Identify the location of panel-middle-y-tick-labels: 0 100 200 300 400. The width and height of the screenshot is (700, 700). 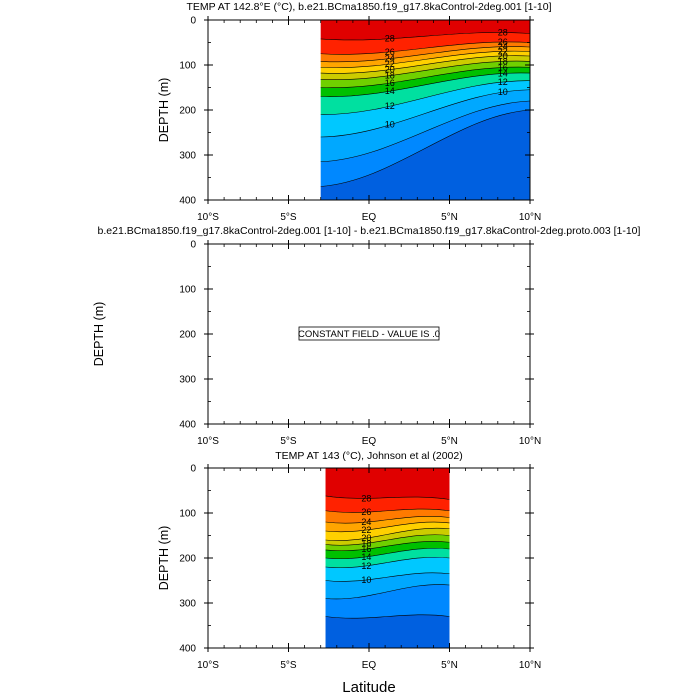
(187, 335).